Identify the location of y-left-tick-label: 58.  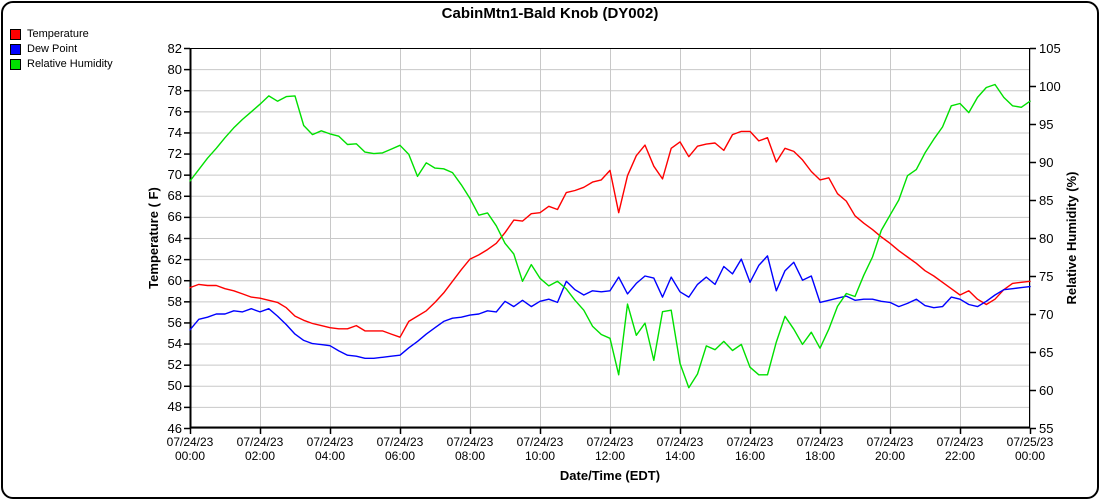
(174, 301).